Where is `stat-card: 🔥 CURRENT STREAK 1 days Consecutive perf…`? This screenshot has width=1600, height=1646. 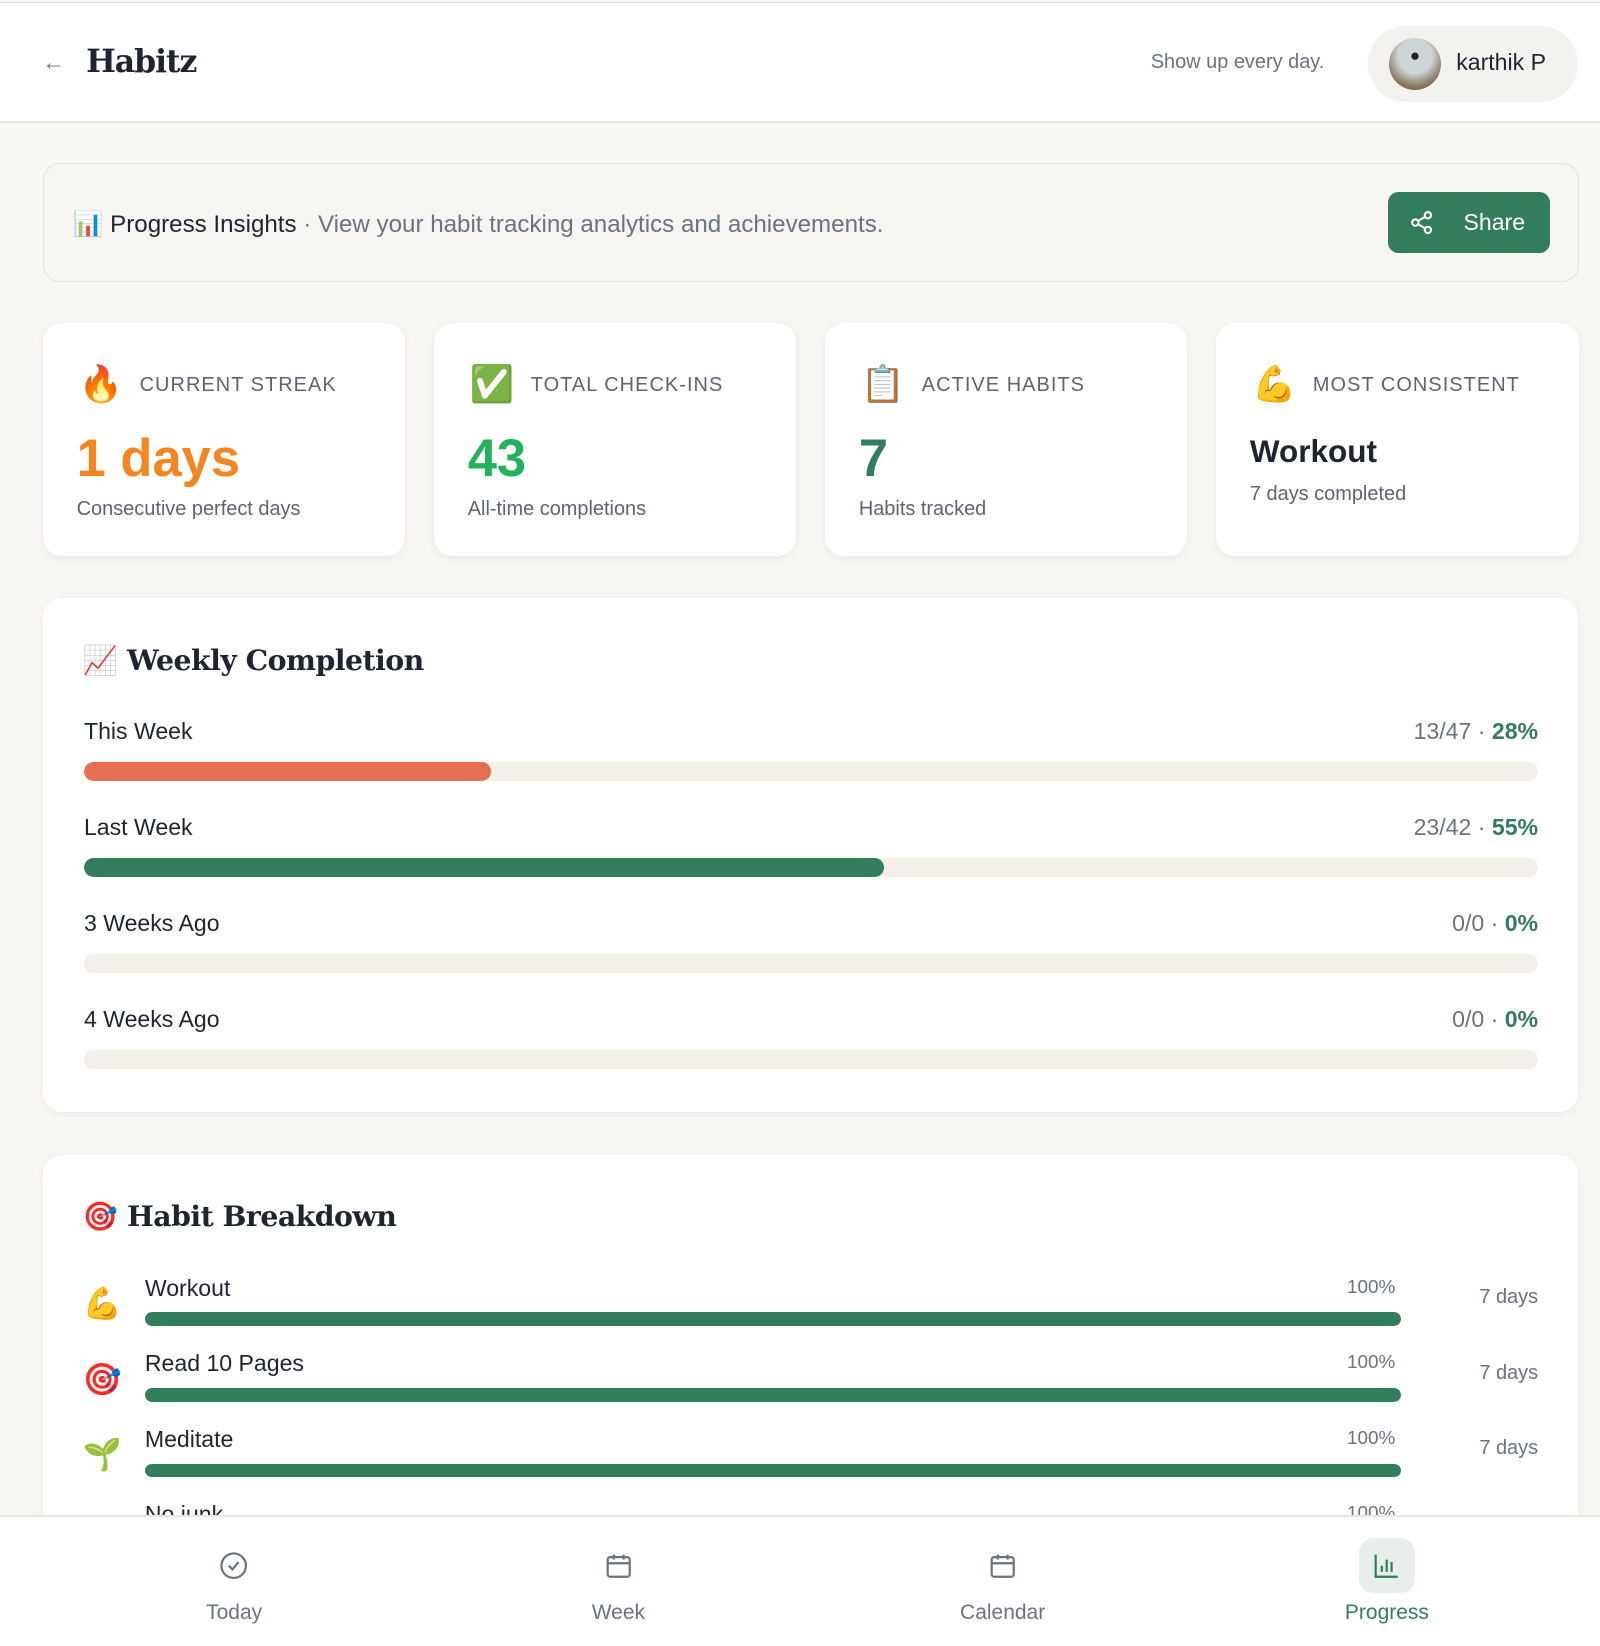
stat-card: 🔥 CURRENT STREAK 1 days Consecutive perf… is located at coordinates (224, 440).